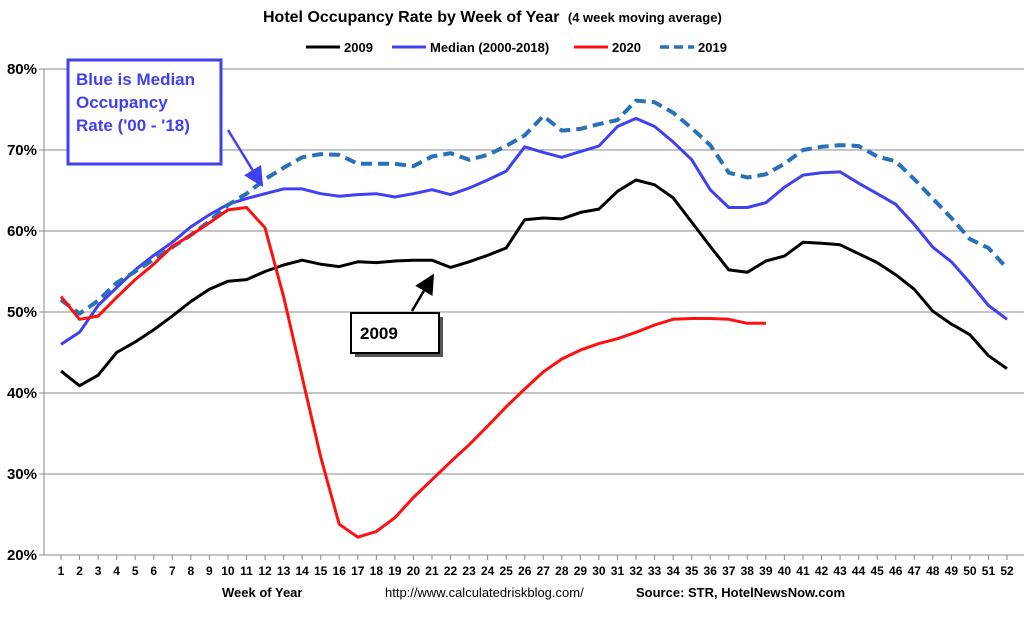 The height and width of the screenshot is (621, 1036). I want to click on x-tick-label: 18, so click(377, 571).